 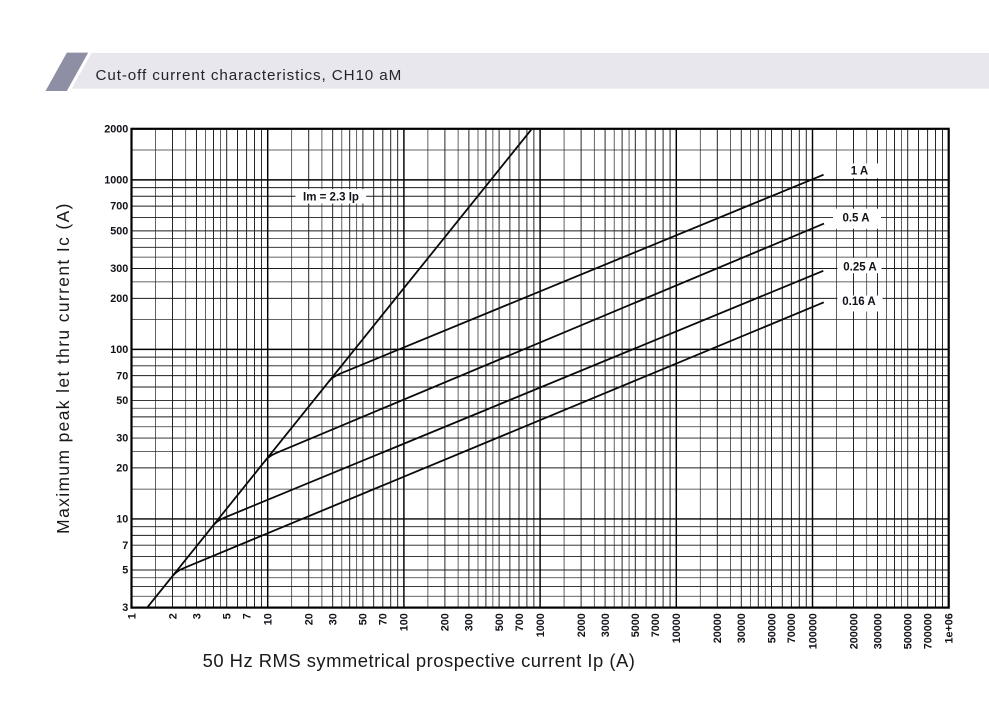 What do you see at coordinates (859, 172) in the screenshot?
I see `svg-text: 1 A` at bounding box center [859, 172].